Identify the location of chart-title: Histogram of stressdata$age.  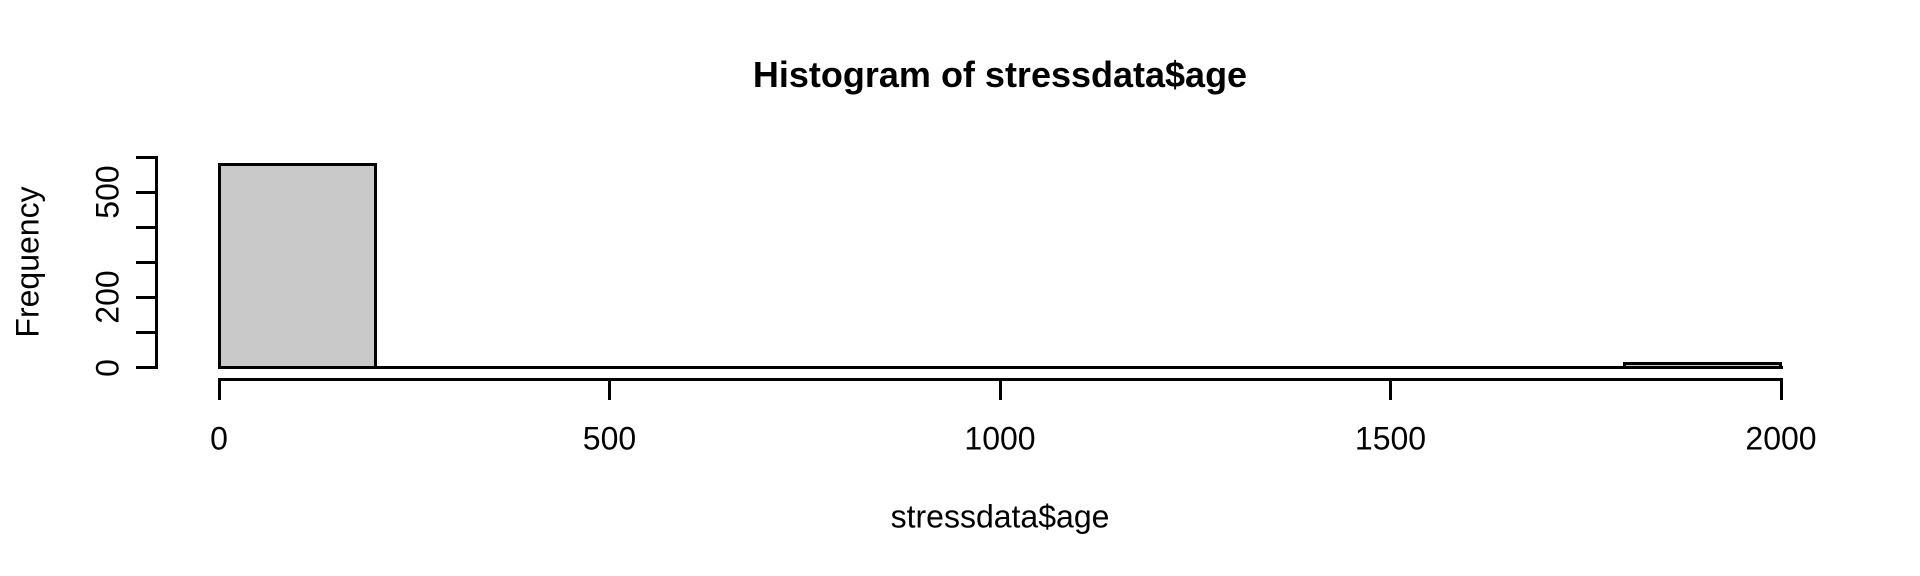
(1000, 74).